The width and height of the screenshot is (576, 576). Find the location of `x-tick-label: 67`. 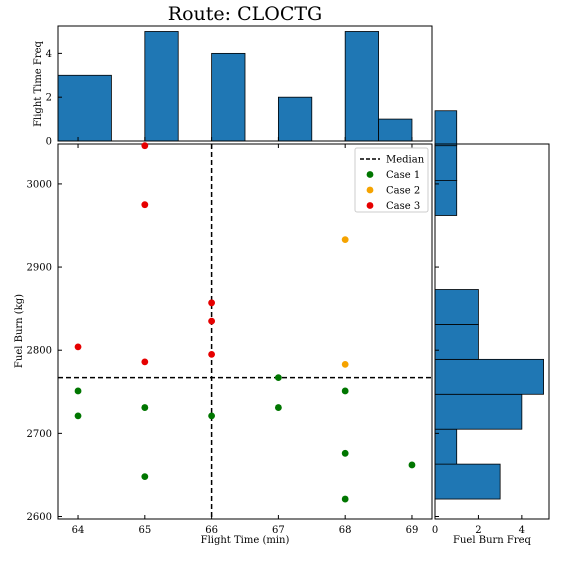

x-tick-label: 67 is located at coordinates (278, 530).